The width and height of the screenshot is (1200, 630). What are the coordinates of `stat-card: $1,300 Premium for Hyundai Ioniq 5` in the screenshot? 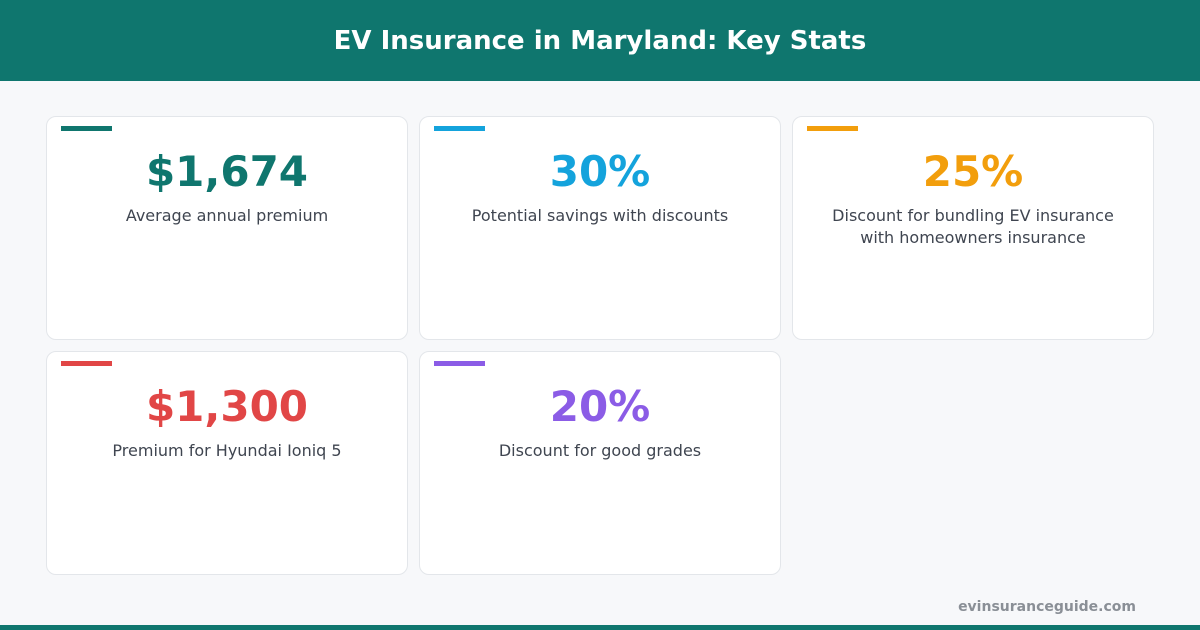 It's located at (227, 463).